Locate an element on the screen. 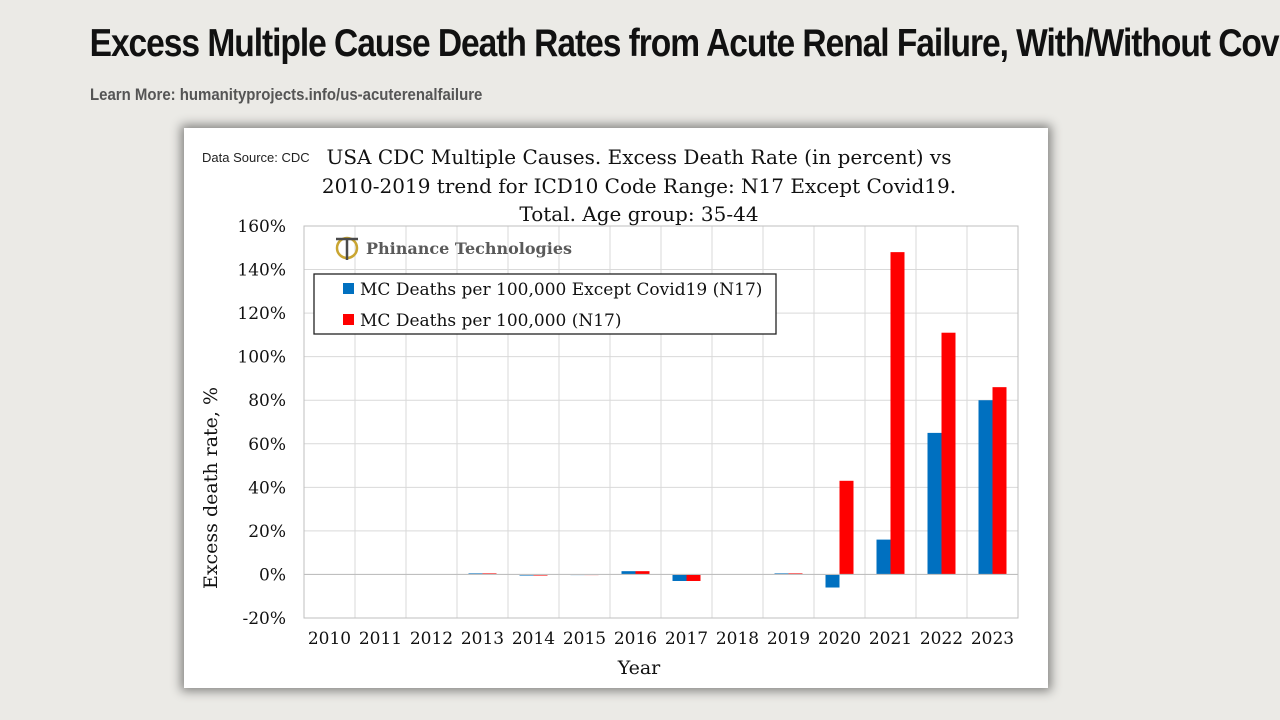  logo: Phinance Technologies is located at coordinates (453, 248).